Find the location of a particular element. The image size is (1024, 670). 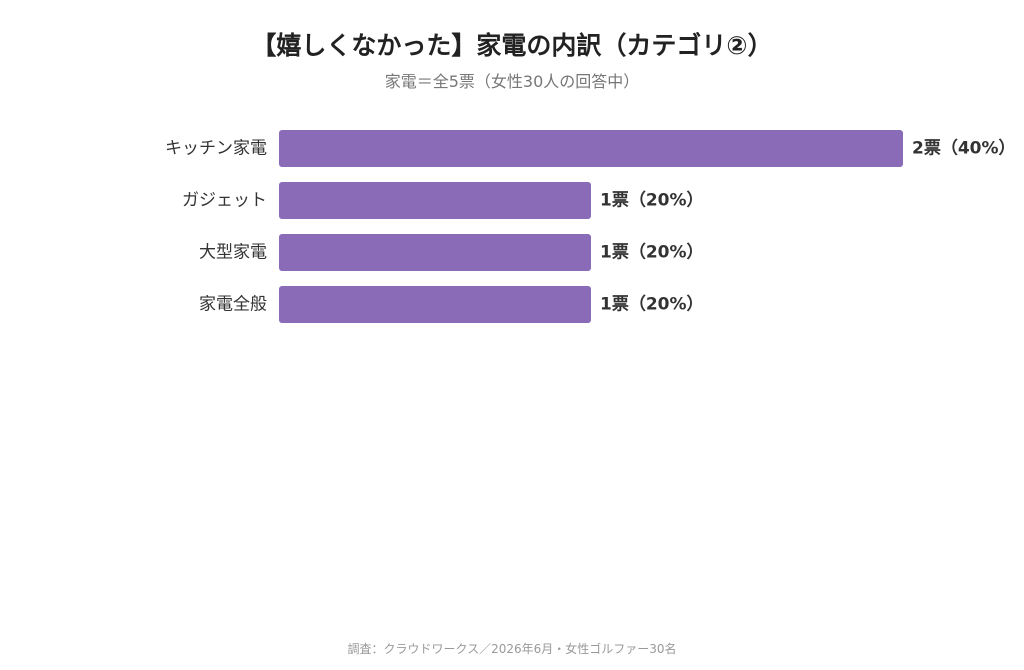

category-label-0: キッチン家電 is located at coordinates (216, 149).